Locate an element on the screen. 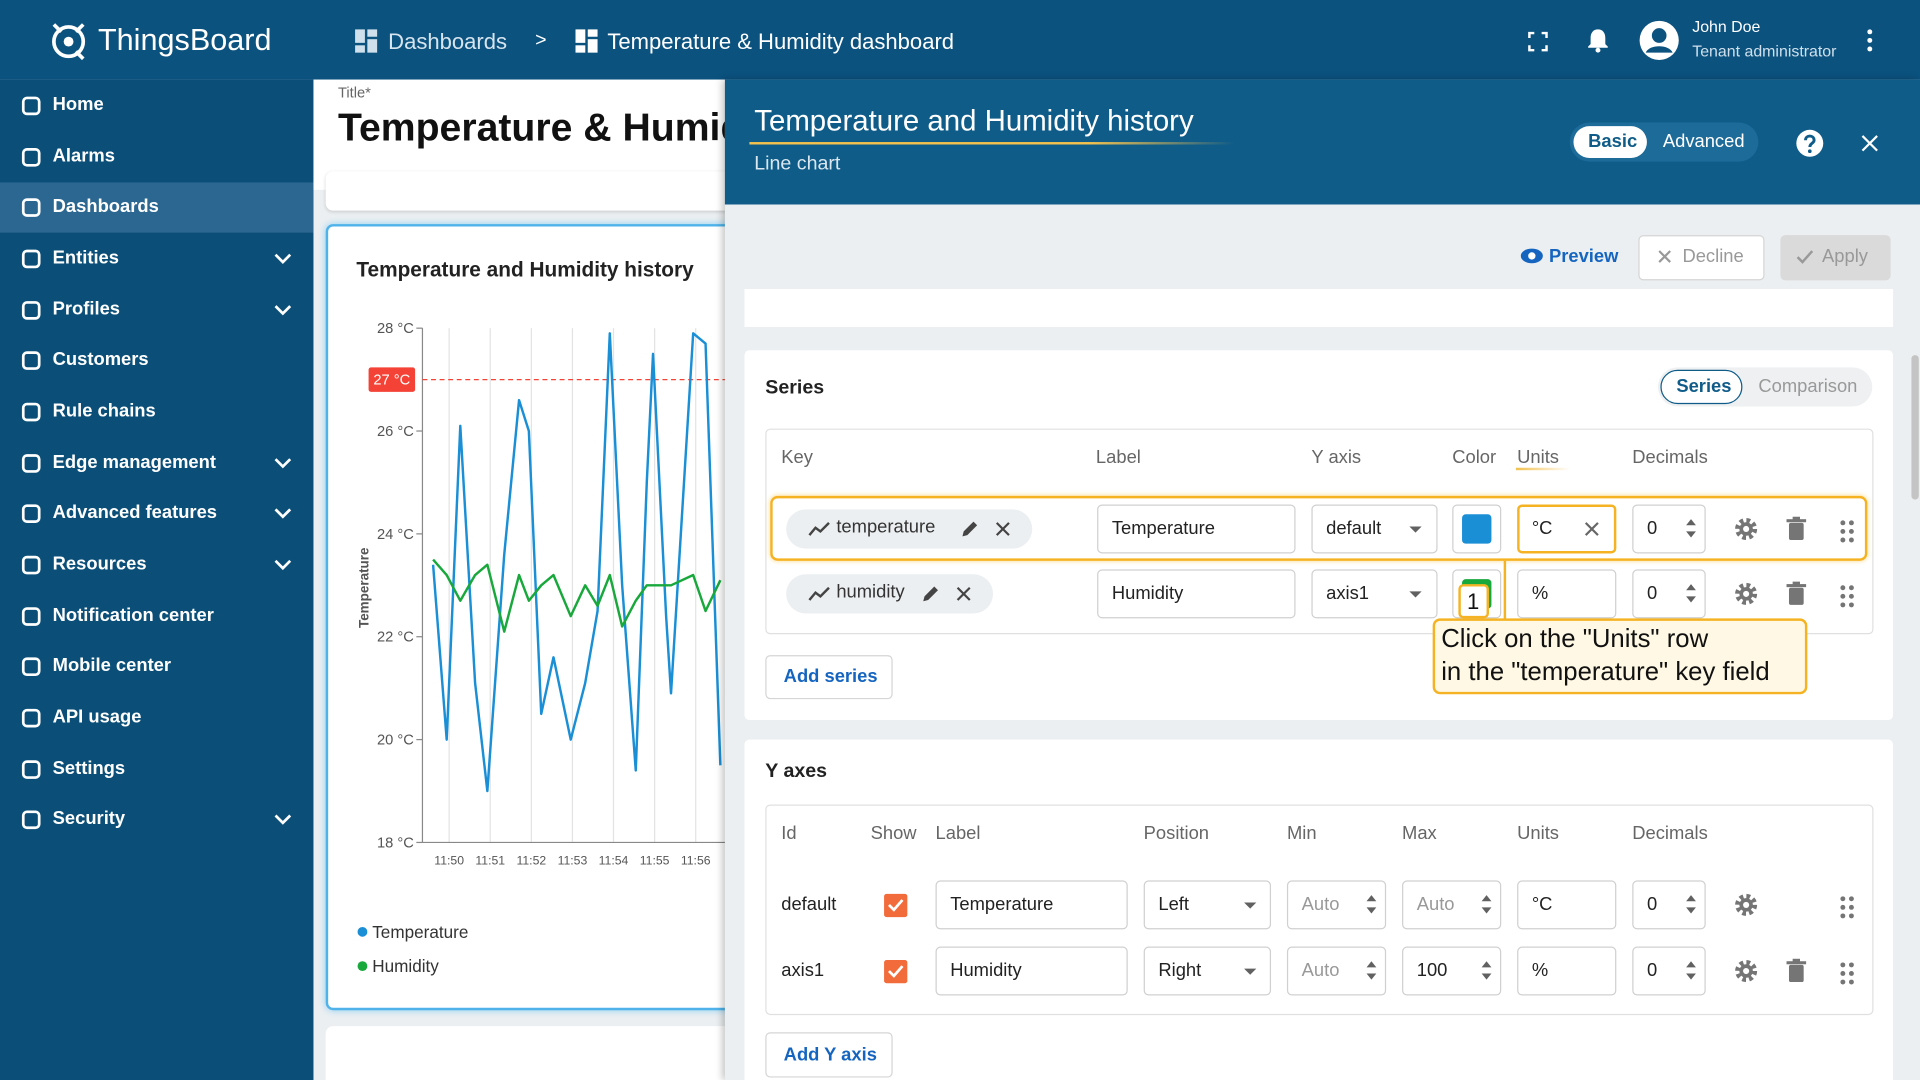 The image size is (1920, 1080). series-table is located at coordinates (1319, 531).